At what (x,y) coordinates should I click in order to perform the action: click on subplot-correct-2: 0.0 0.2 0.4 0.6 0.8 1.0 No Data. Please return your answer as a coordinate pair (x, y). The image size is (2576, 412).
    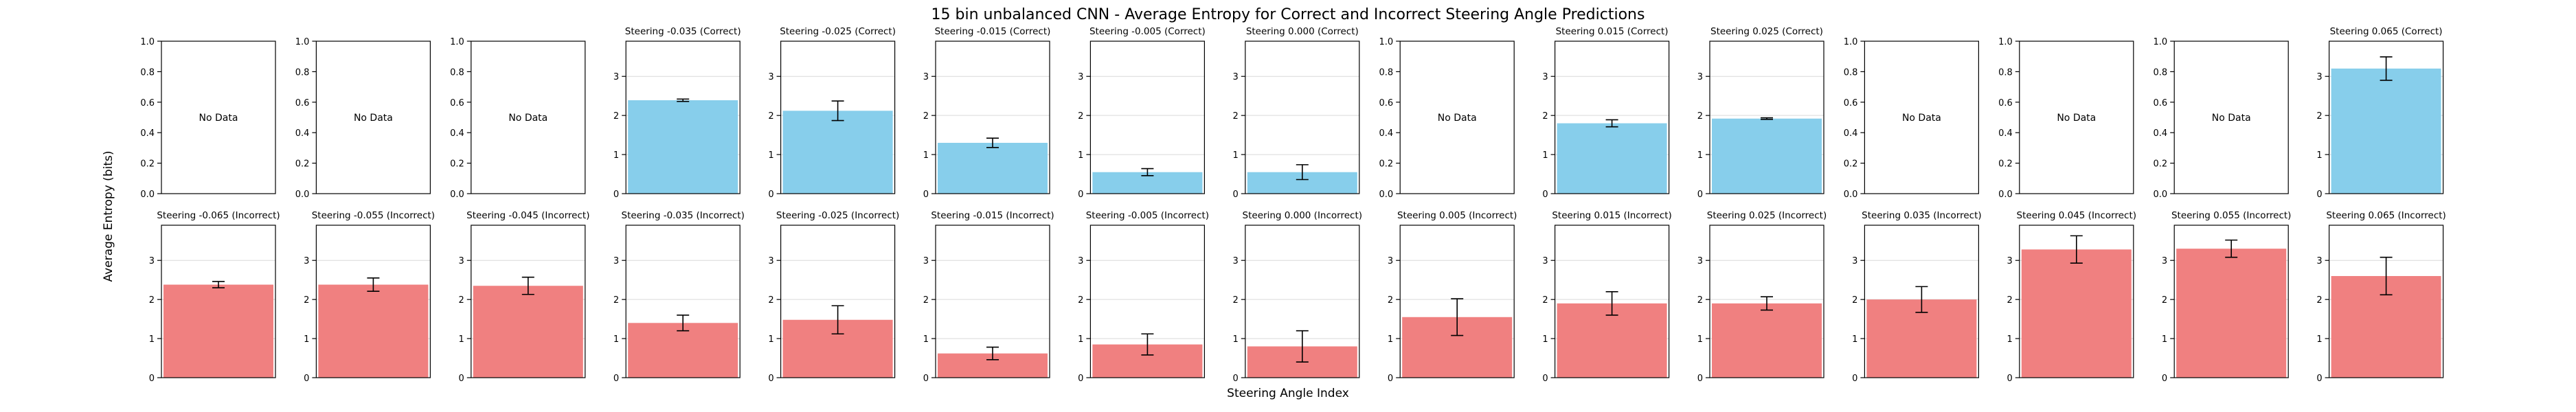
    Looking at the image, I should click on (518, 118).